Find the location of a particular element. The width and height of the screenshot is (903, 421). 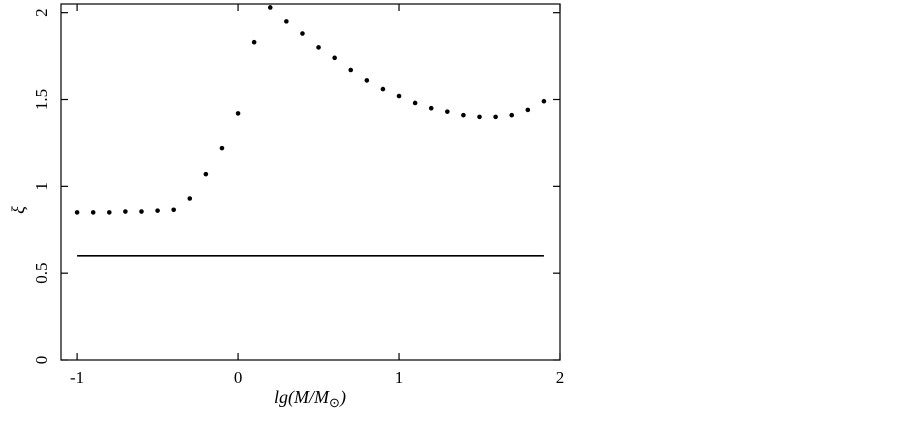

x-tick-label: -1 is located at coordinates (77, 377).